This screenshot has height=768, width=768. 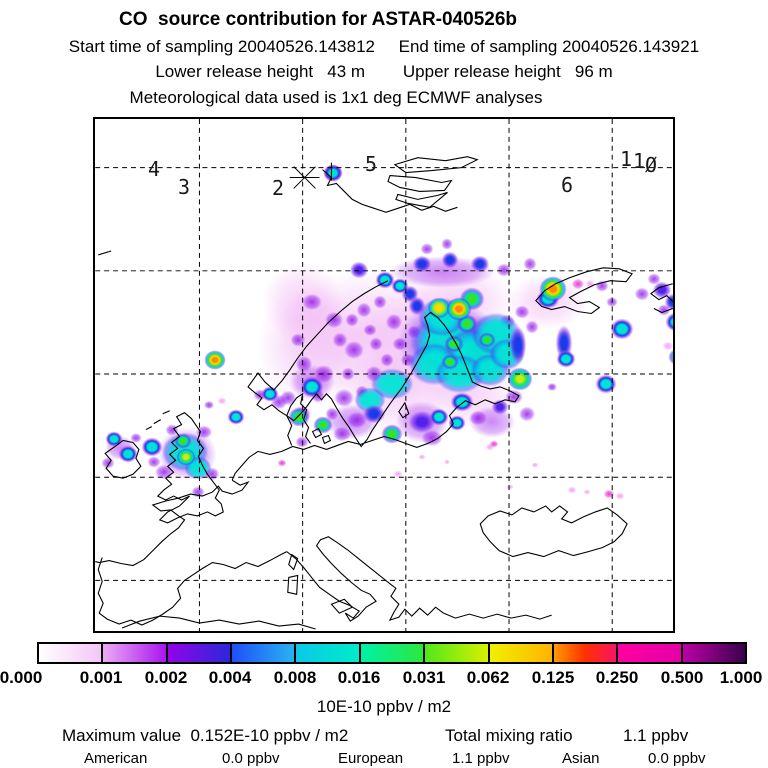 What do you see at coordinates (682, 677) in the screenshot?
I see `colorbar-tick-label: 0.500` at bounding box center [682, 677].